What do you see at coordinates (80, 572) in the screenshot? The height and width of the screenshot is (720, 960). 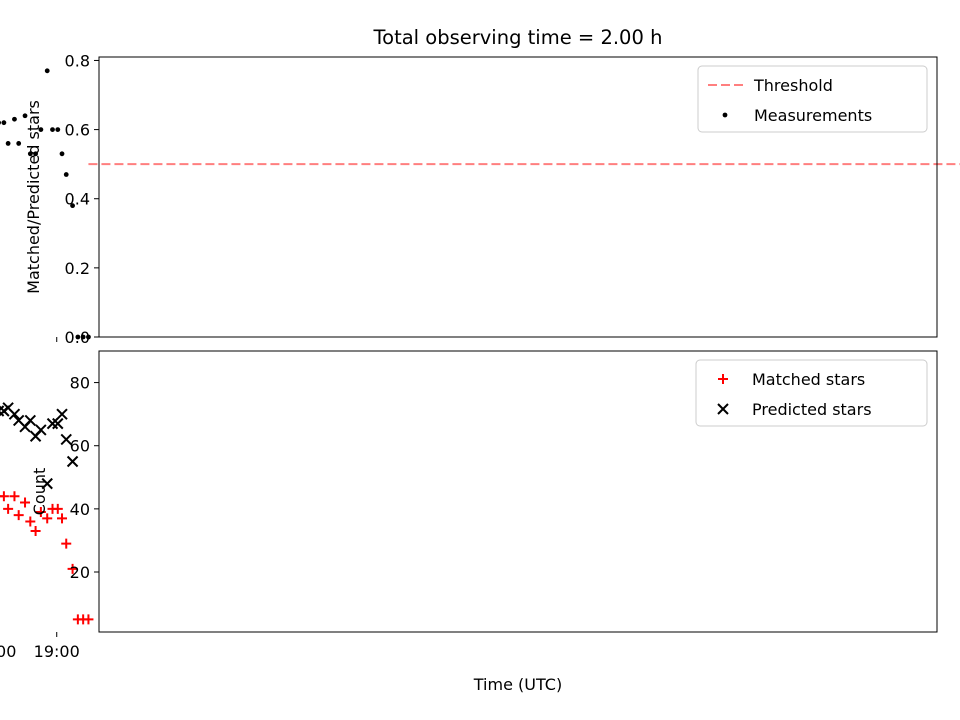 I see `y-tick-label: 20` at bounding box center [80, 572].